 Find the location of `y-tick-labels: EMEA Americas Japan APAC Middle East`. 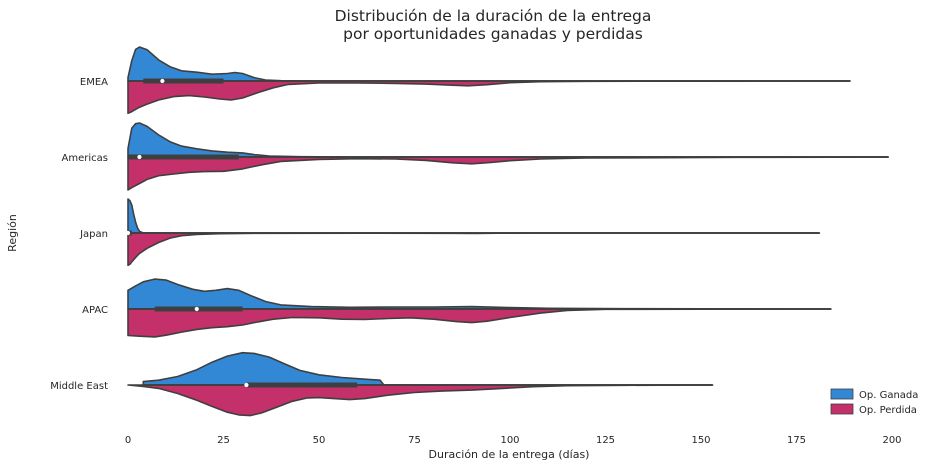

y-tick-labels: EMEA Americas Japan APAC Middle East is located at coordinates (79, 234).